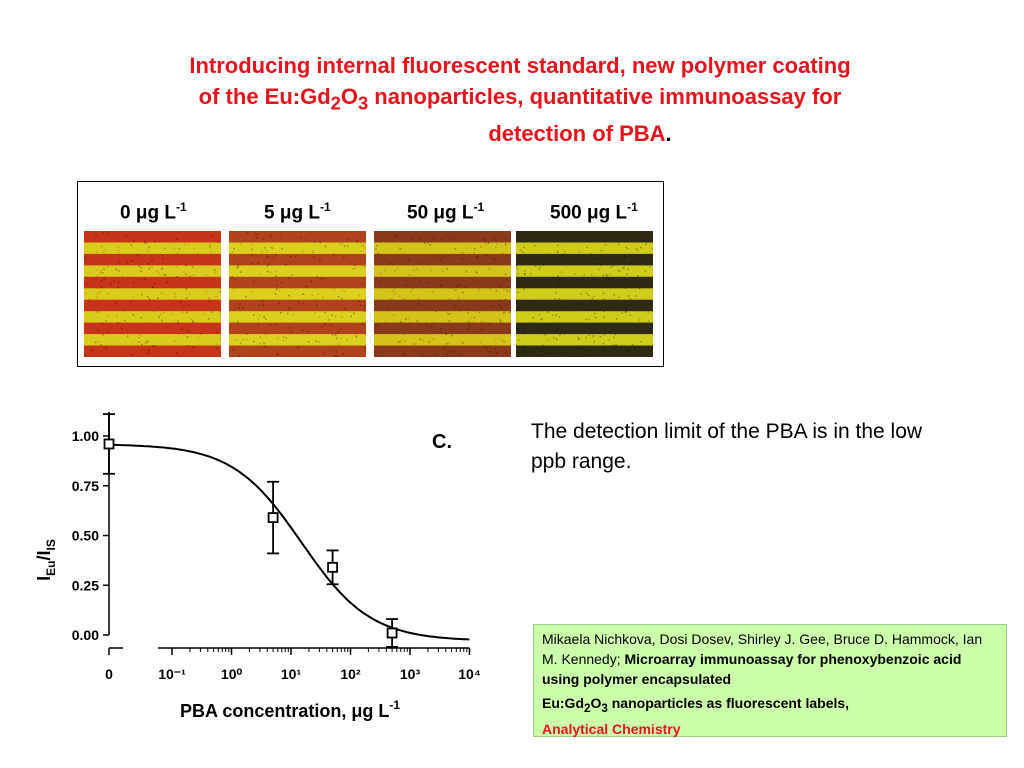 This screenshot has height=768, width=1024. I want to click on data-point, so click(332, 567).